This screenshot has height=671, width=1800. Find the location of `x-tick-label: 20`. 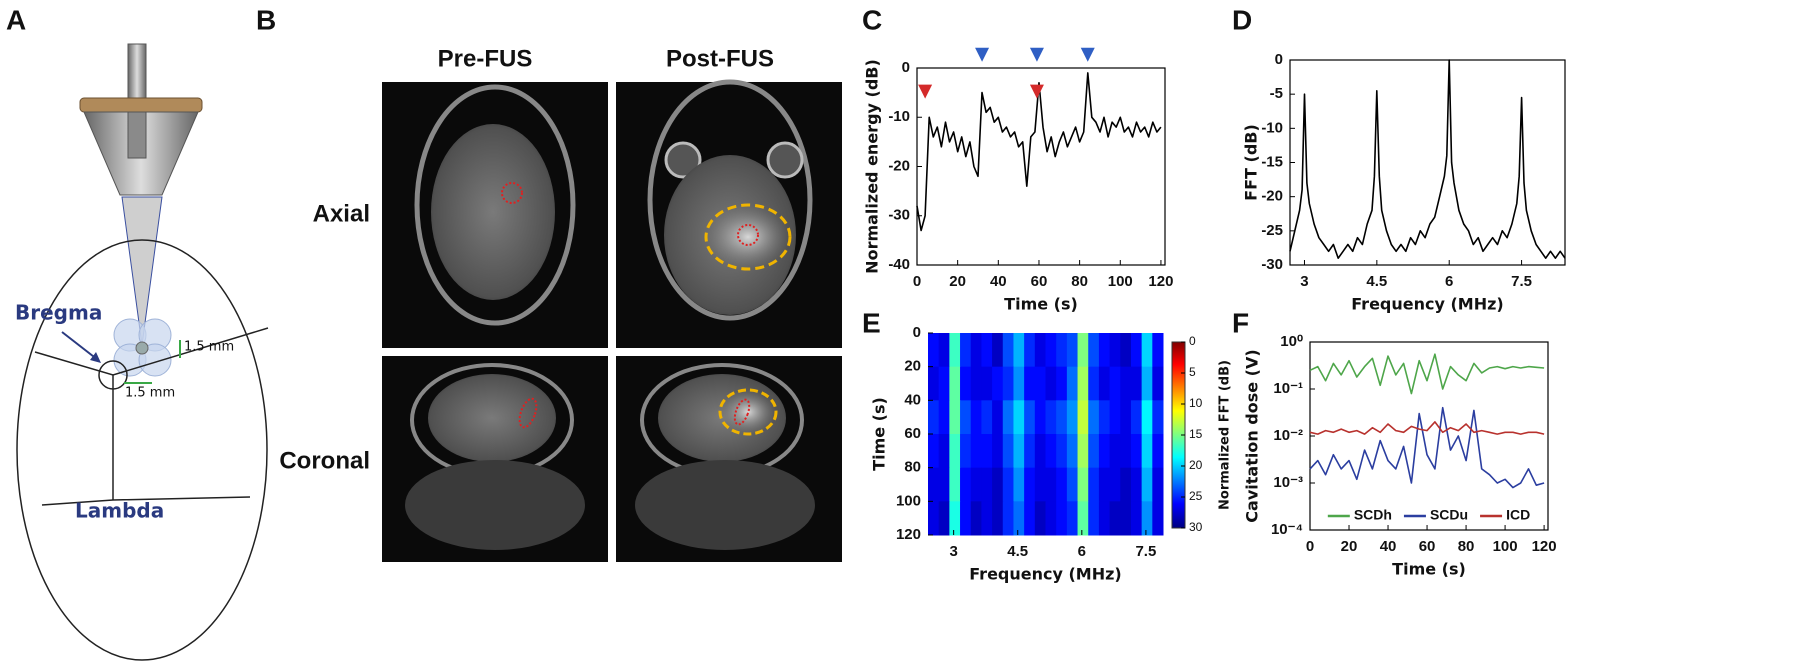

x-tick-label: 20 is located at coordinates (957, 281).